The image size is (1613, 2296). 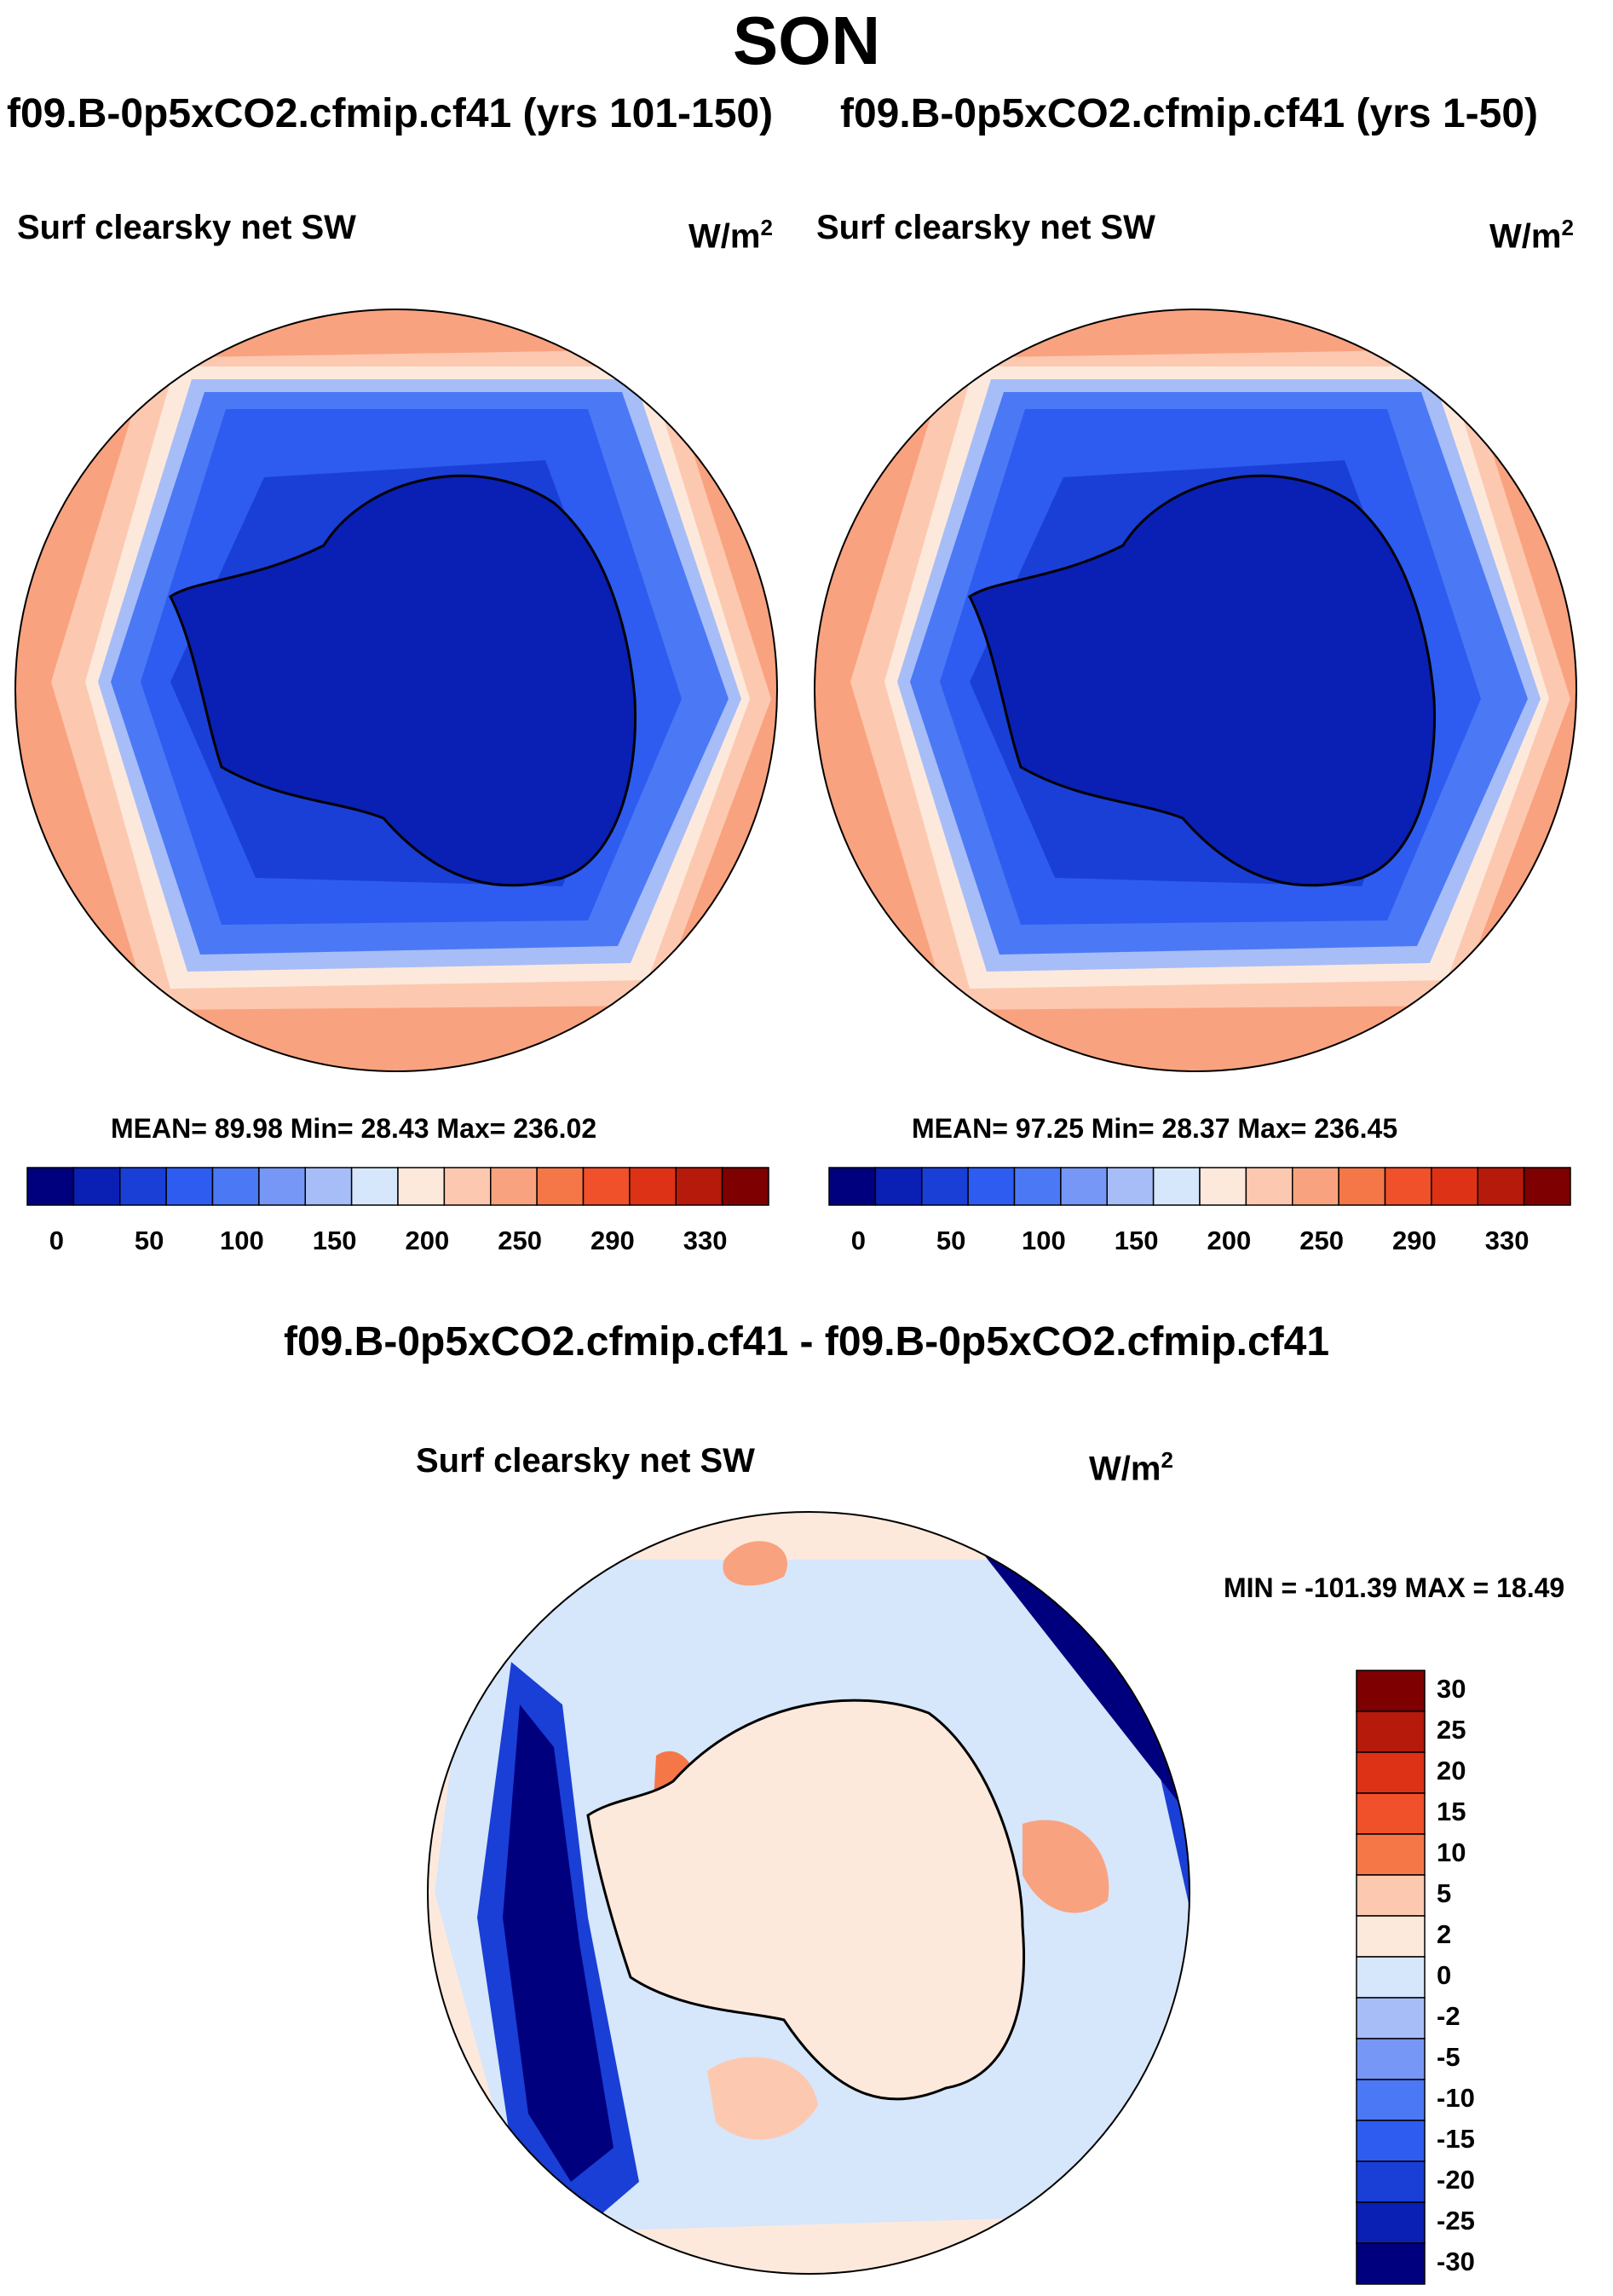 I want to click on diff-colorbar-tick-label: -25, so click(x=1456, y=2220).